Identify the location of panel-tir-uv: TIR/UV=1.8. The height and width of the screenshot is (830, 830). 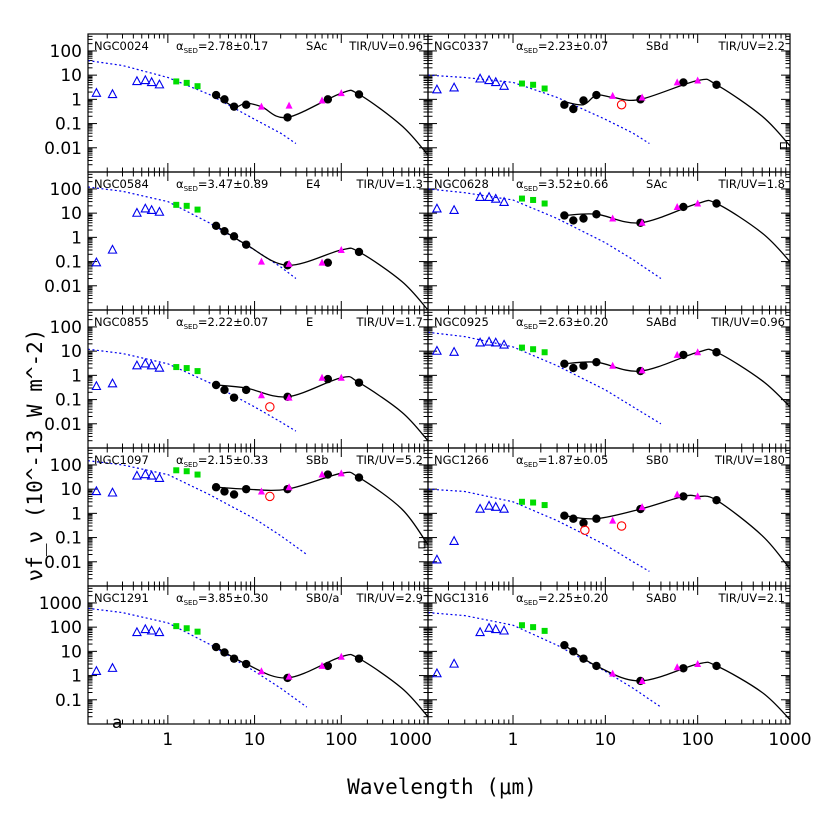
(752, 184).